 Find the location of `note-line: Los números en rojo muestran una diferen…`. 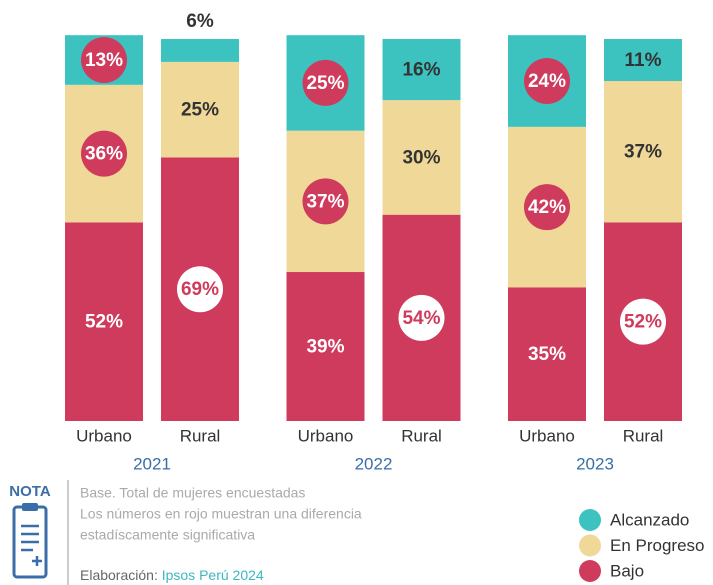

note-line: Los números en rojo muestran una diferen… is located at coordinates (221, 514).